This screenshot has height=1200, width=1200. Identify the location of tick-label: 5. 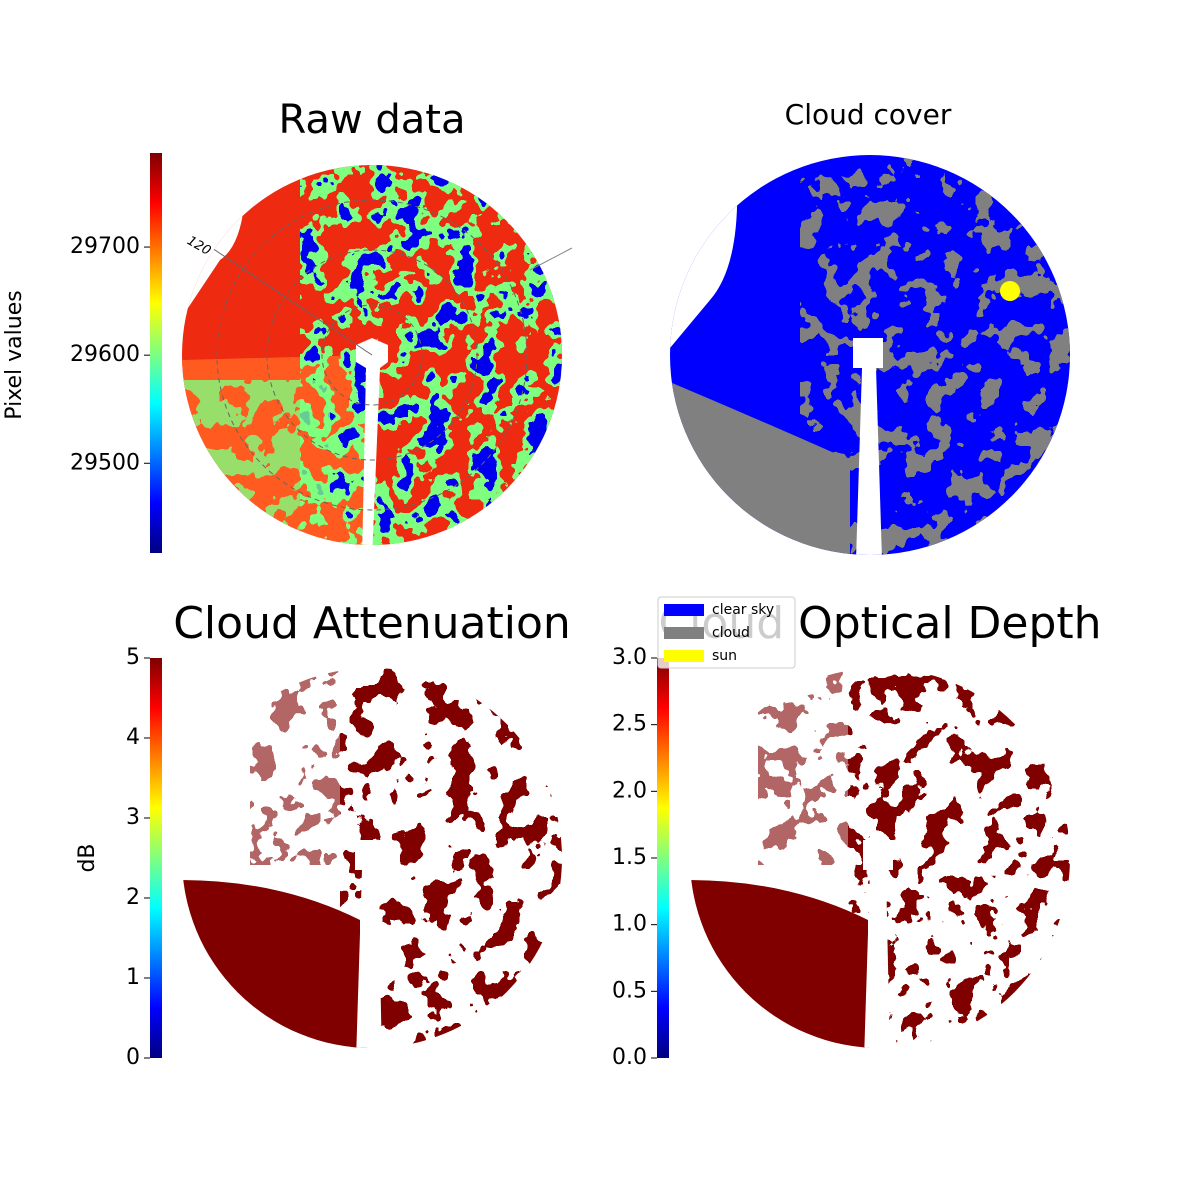
(133, 657).